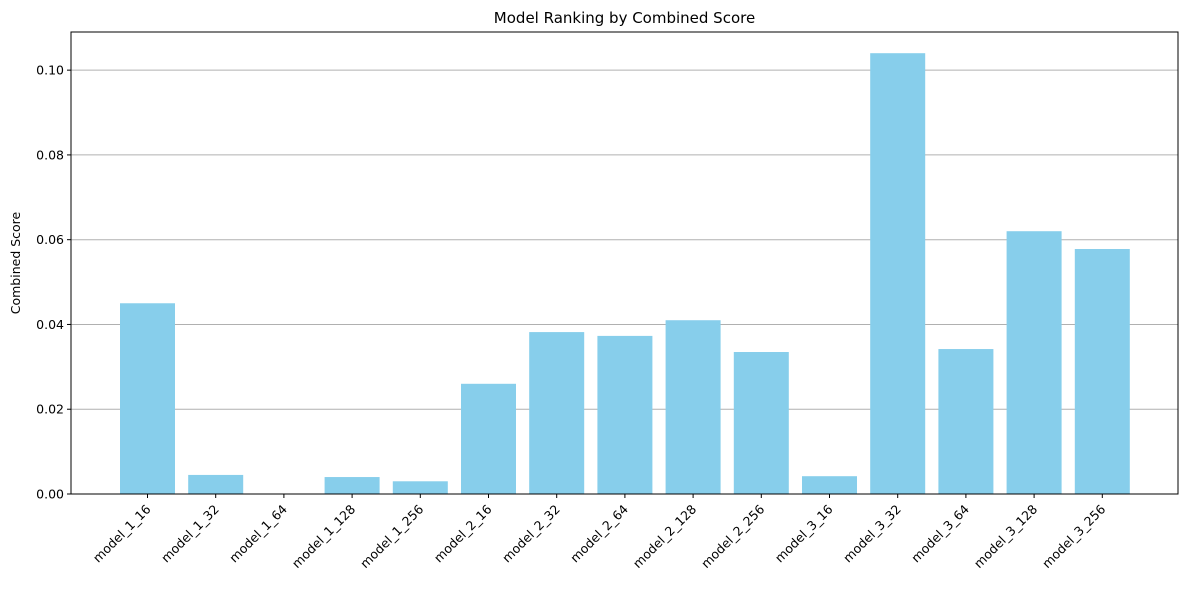 This screenshot has width=1189, height=590. Describe the element at coordinates (1073, 535) in the screenshot. I see `x-tick-label: model_3_256` at that location.